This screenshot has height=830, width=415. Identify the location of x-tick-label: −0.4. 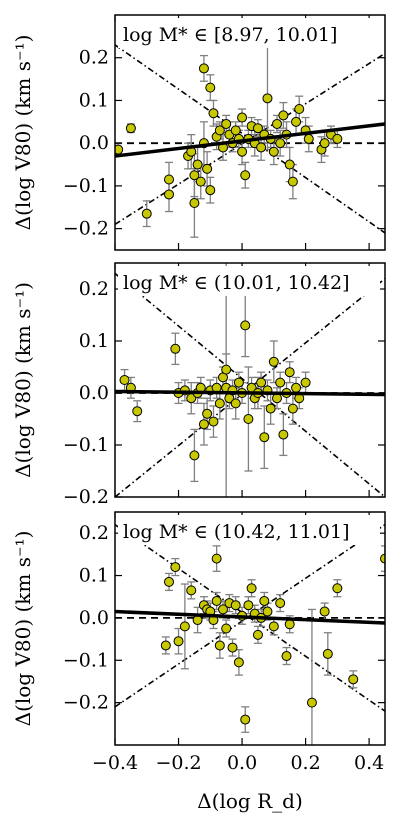
(115, 763).